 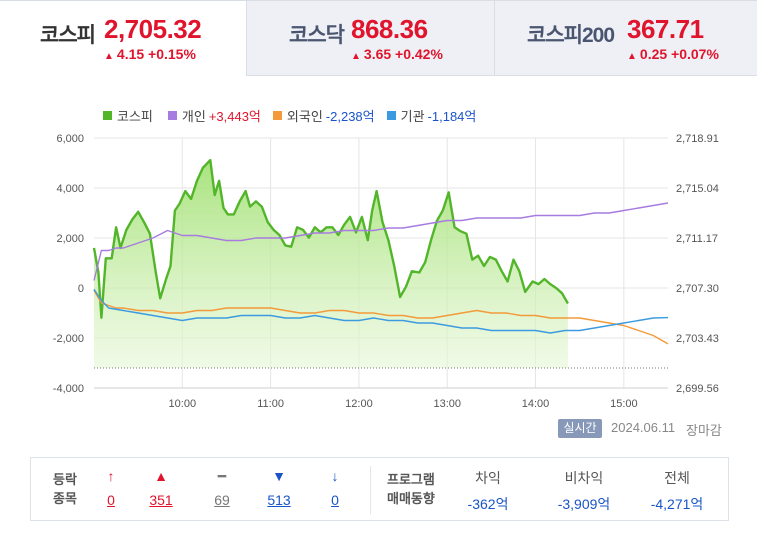 I want to click on x-tick-label: 15:00, so click(x=624, y=404).